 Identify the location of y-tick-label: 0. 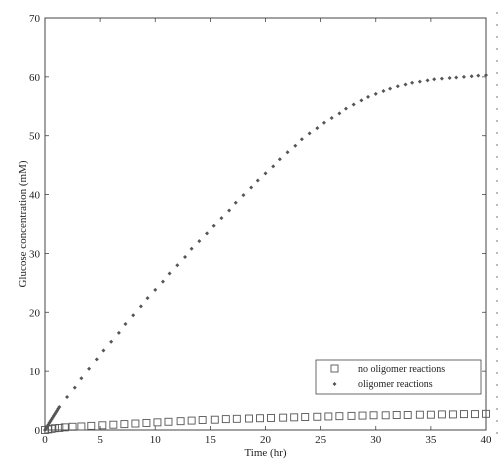
(38, 431).